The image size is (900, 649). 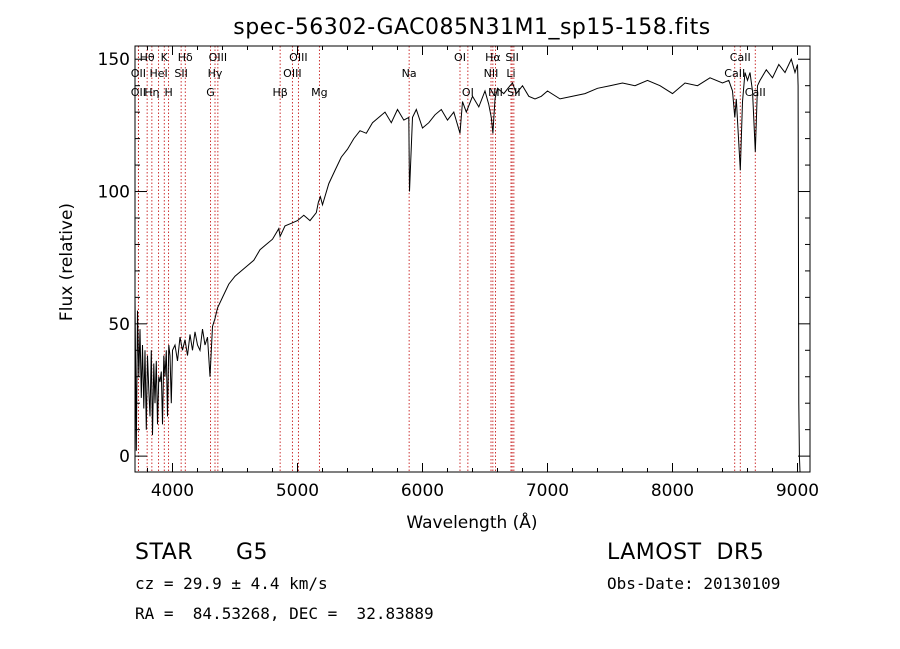 I want to click on spectral-line-label: H, so click(x=168, y=92).